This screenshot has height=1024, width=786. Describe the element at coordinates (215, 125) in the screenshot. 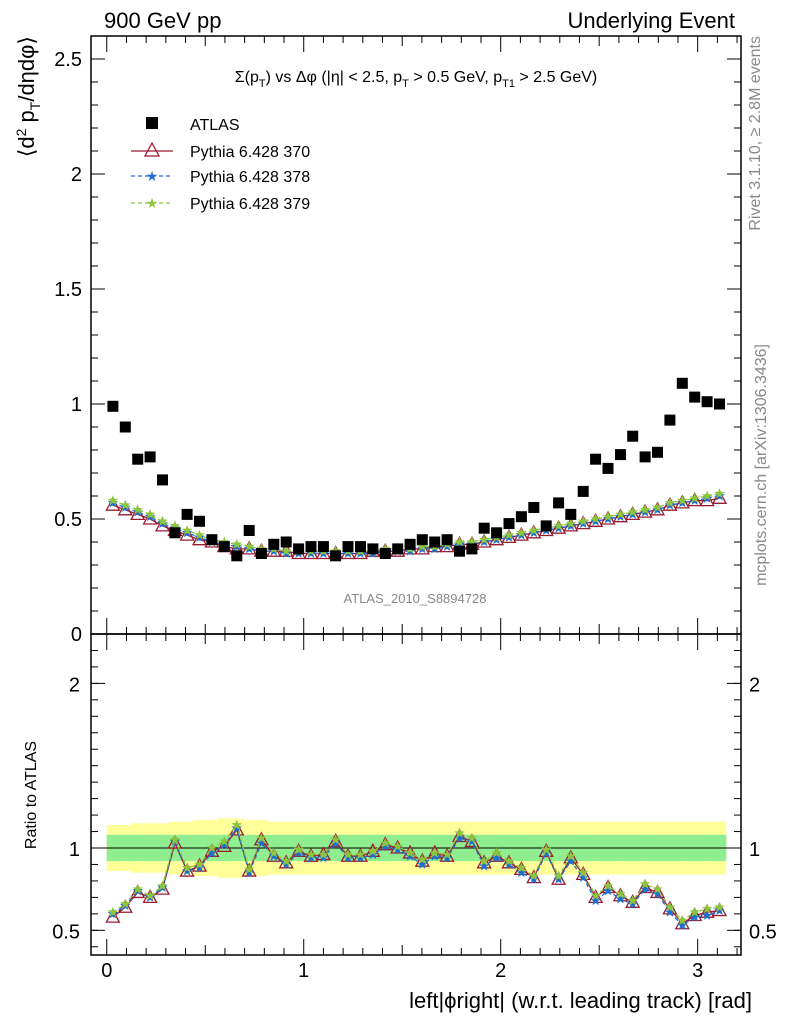

I see `legend-label-atlas: ATLAS` at that location.